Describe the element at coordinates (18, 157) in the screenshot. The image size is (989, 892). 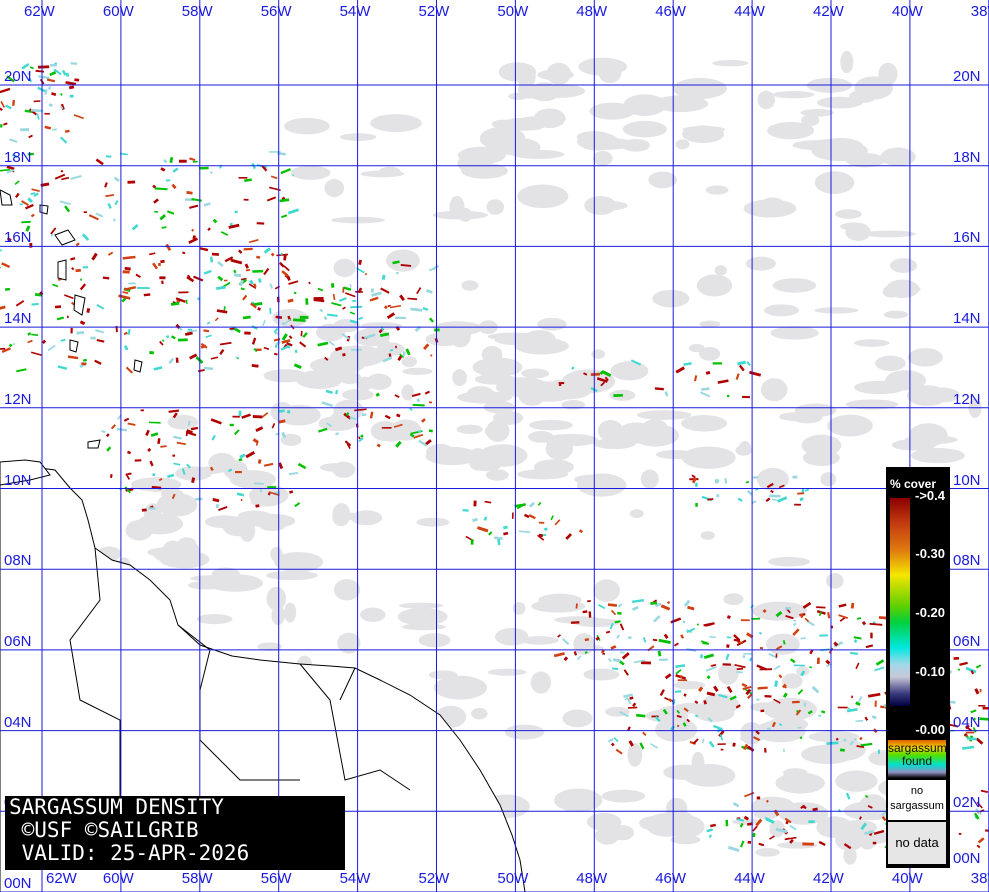
I see `latitude-label-left: 18N` at that location.